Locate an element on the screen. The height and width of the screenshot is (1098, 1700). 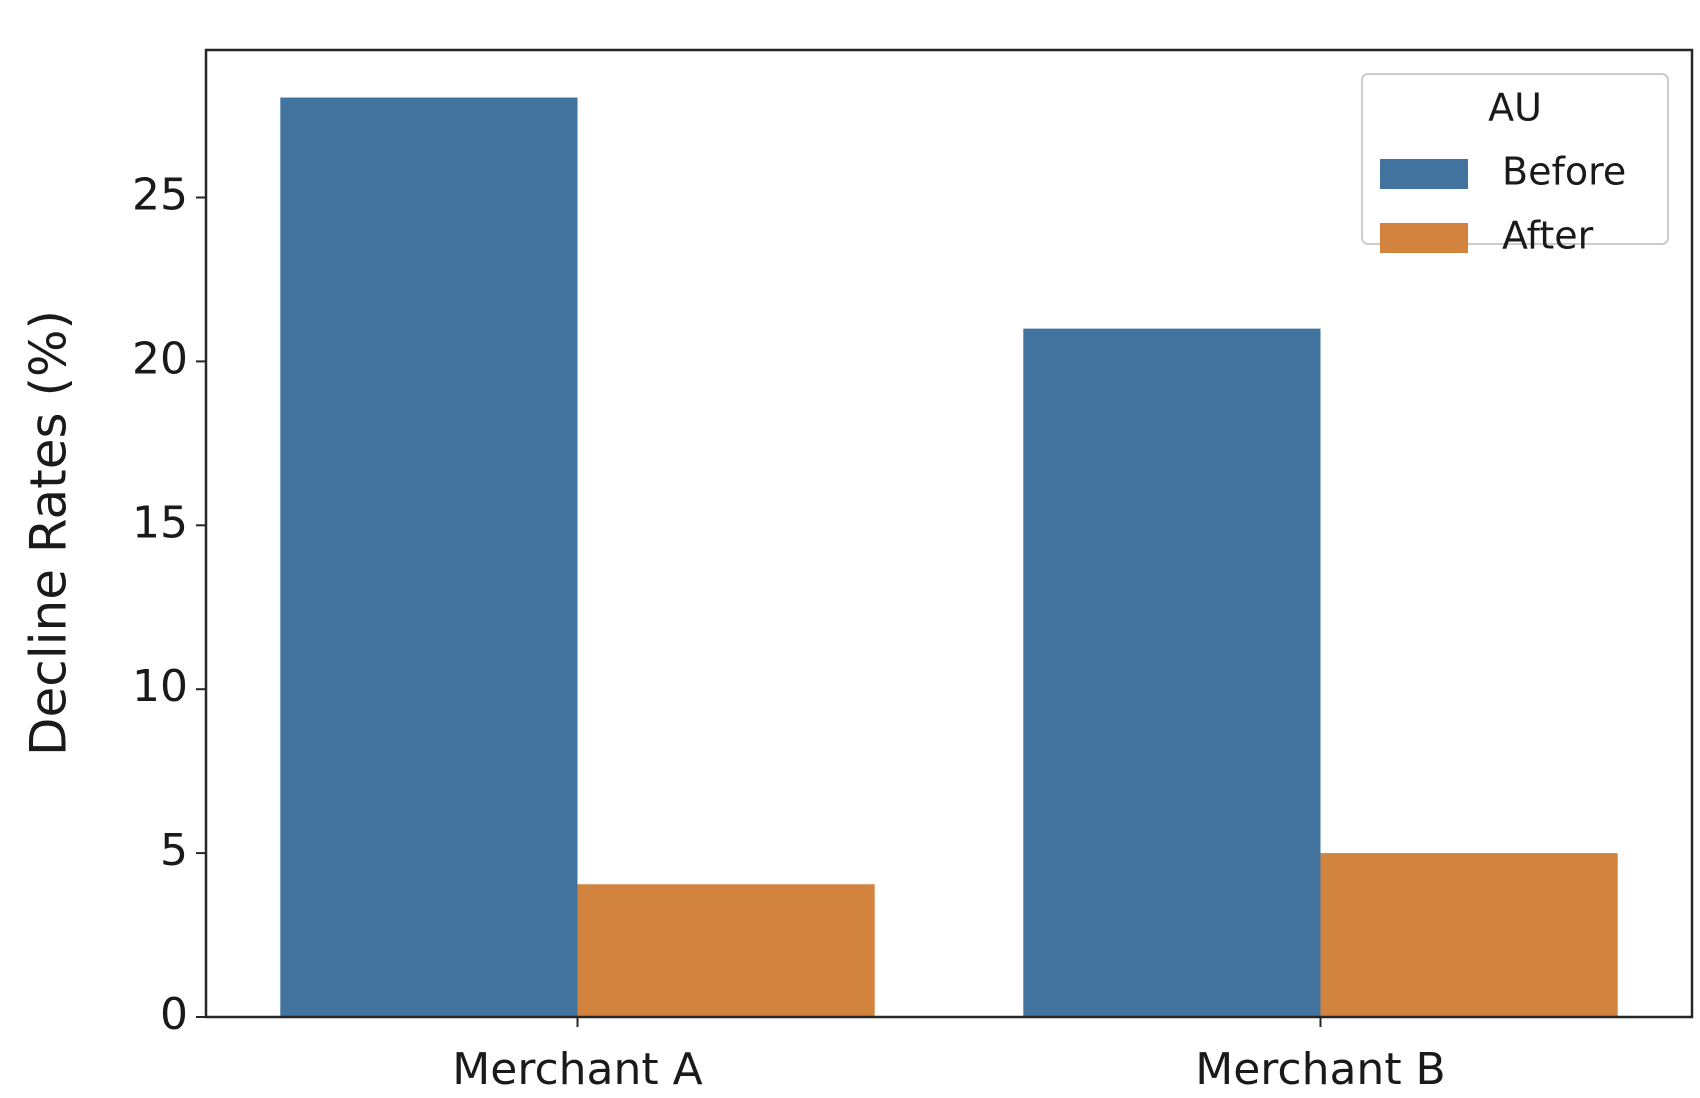
legend-box is located at coordinates (1515, 159).